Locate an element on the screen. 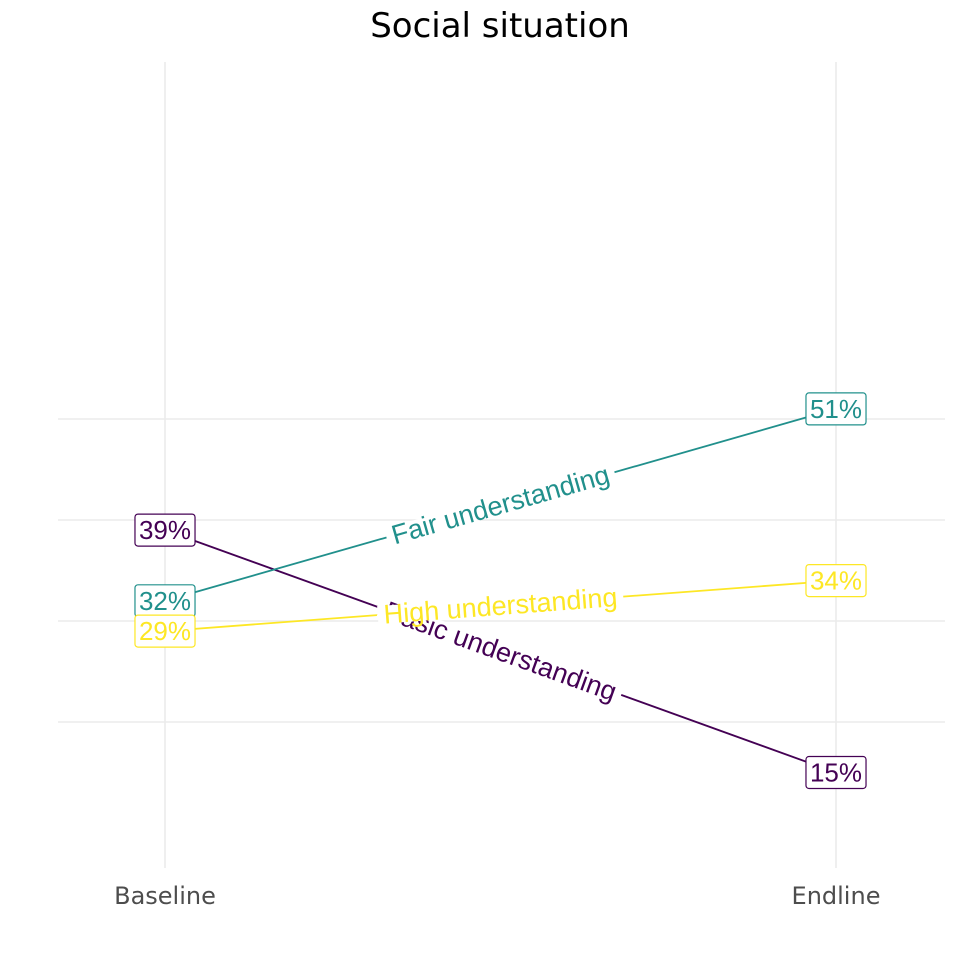 The width and height of the screenshot is (960, 960). value-label: 51% is located at coordinates (836, 409).